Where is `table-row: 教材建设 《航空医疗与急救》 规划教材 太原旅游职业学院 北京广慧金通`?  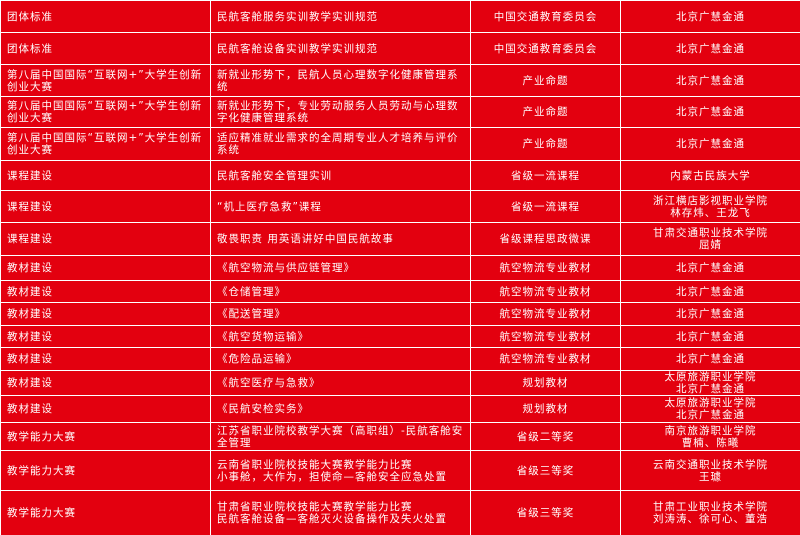 table-row: 教材建设 《航空医疗与急救》 规划教材 太原旅游职业学院 北京广慧金通 is located at coordinates (400, 383).